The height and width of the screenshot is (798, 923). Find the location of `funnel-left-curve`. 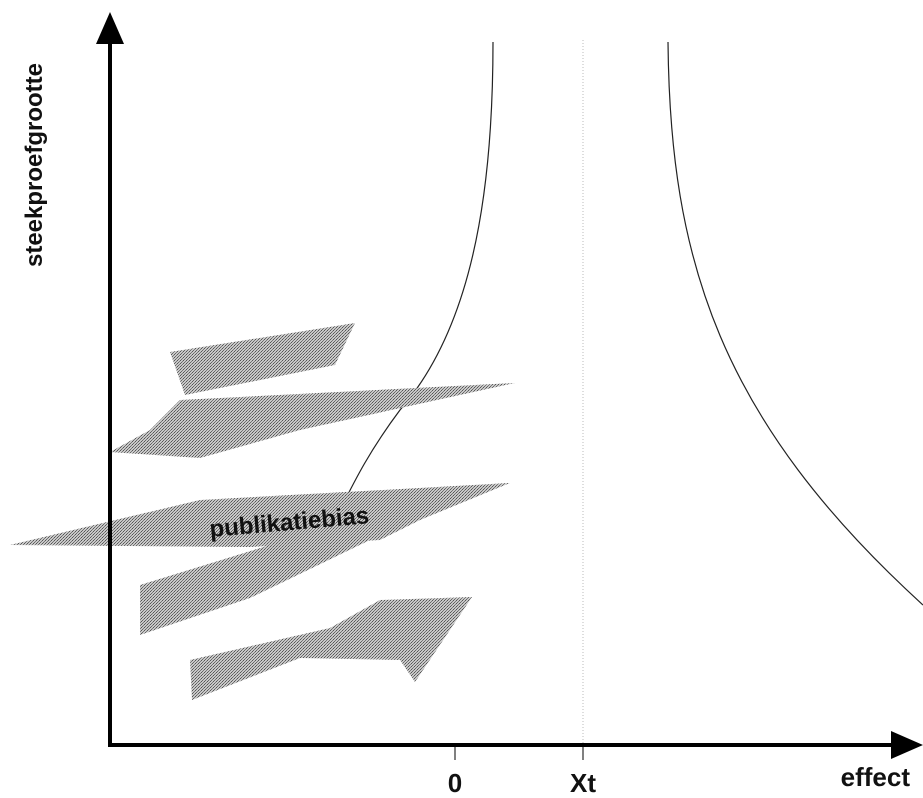

funnel-left-curve is located at coordinates (416, 276).